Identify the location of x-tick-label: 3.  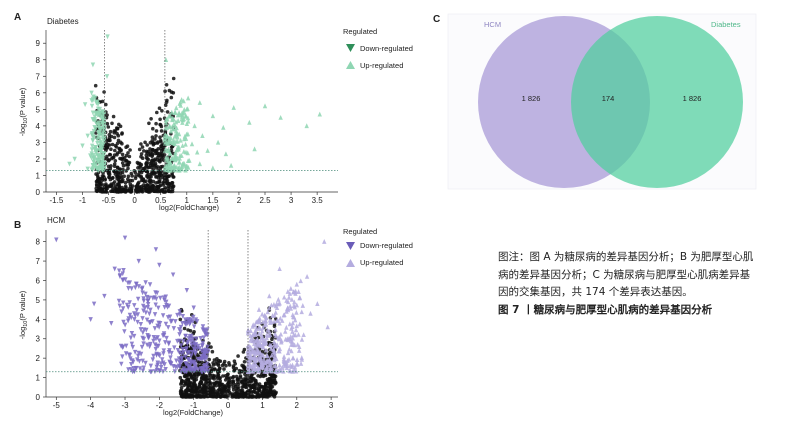
(291, 200).